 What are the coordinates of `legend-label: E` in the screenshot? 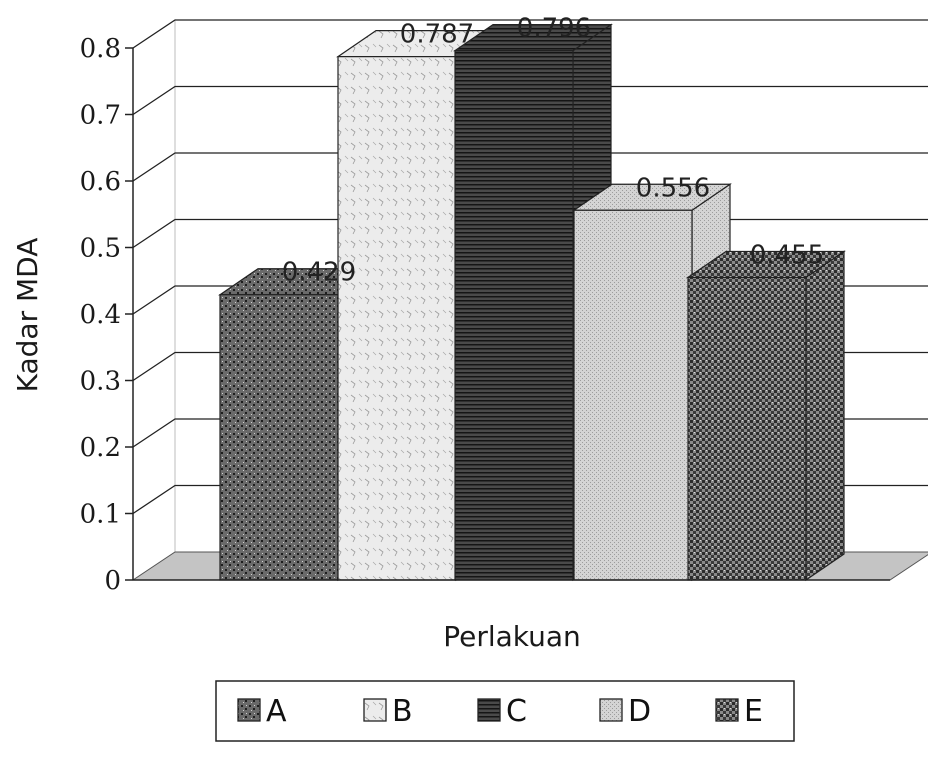 It's located at (753, 711).